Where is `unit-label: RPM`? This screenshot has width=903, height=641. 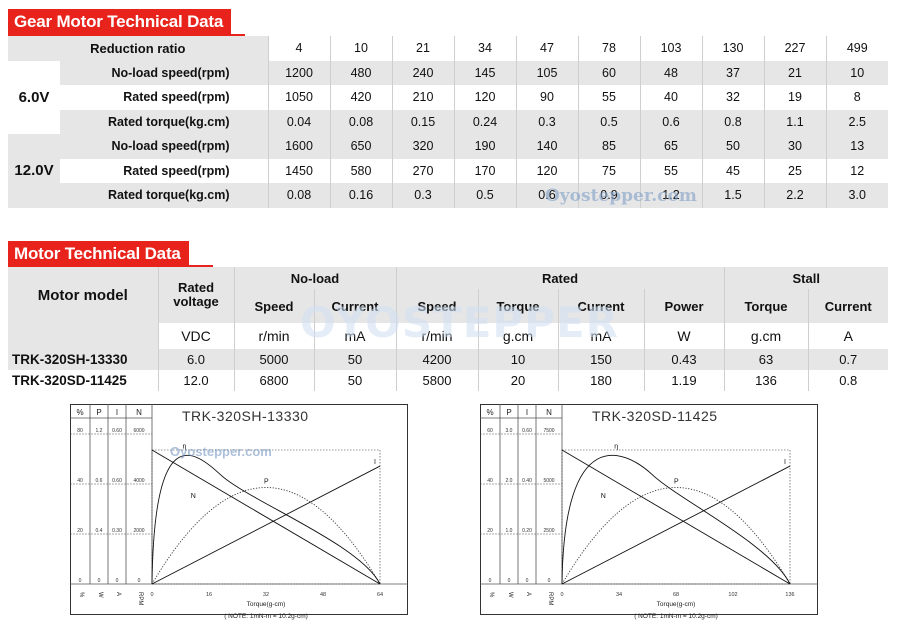
unit-label: RPM is located at coordinates (140, 598).